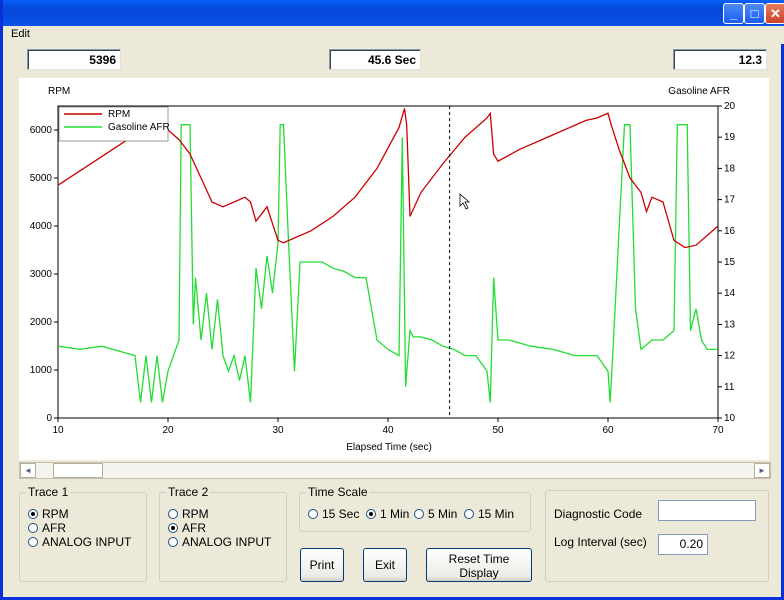 Image resolution: width=784 pixels, height=600 pixels. Describe the element at coordinates (730, 262) in the screenshot. I see `y2-tick-label: 15` at that location.